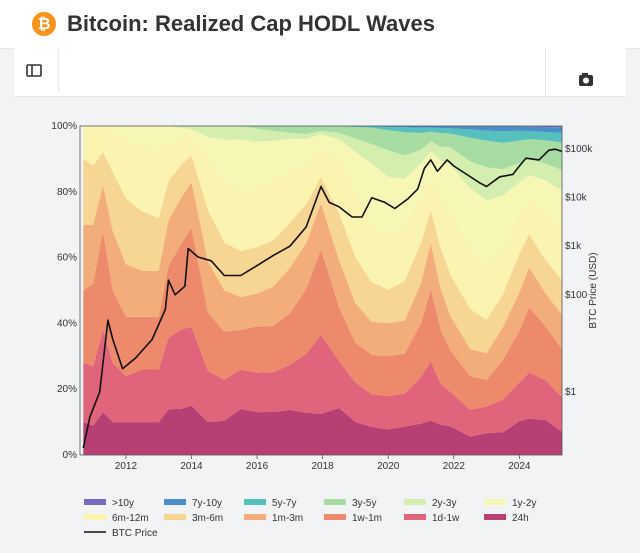 This screenshot has width=640, height=553. What do you see at coordinates (70, 455) in the screenshot?
I see `y-tick-label: 0%` at bounding box center [70, 455].